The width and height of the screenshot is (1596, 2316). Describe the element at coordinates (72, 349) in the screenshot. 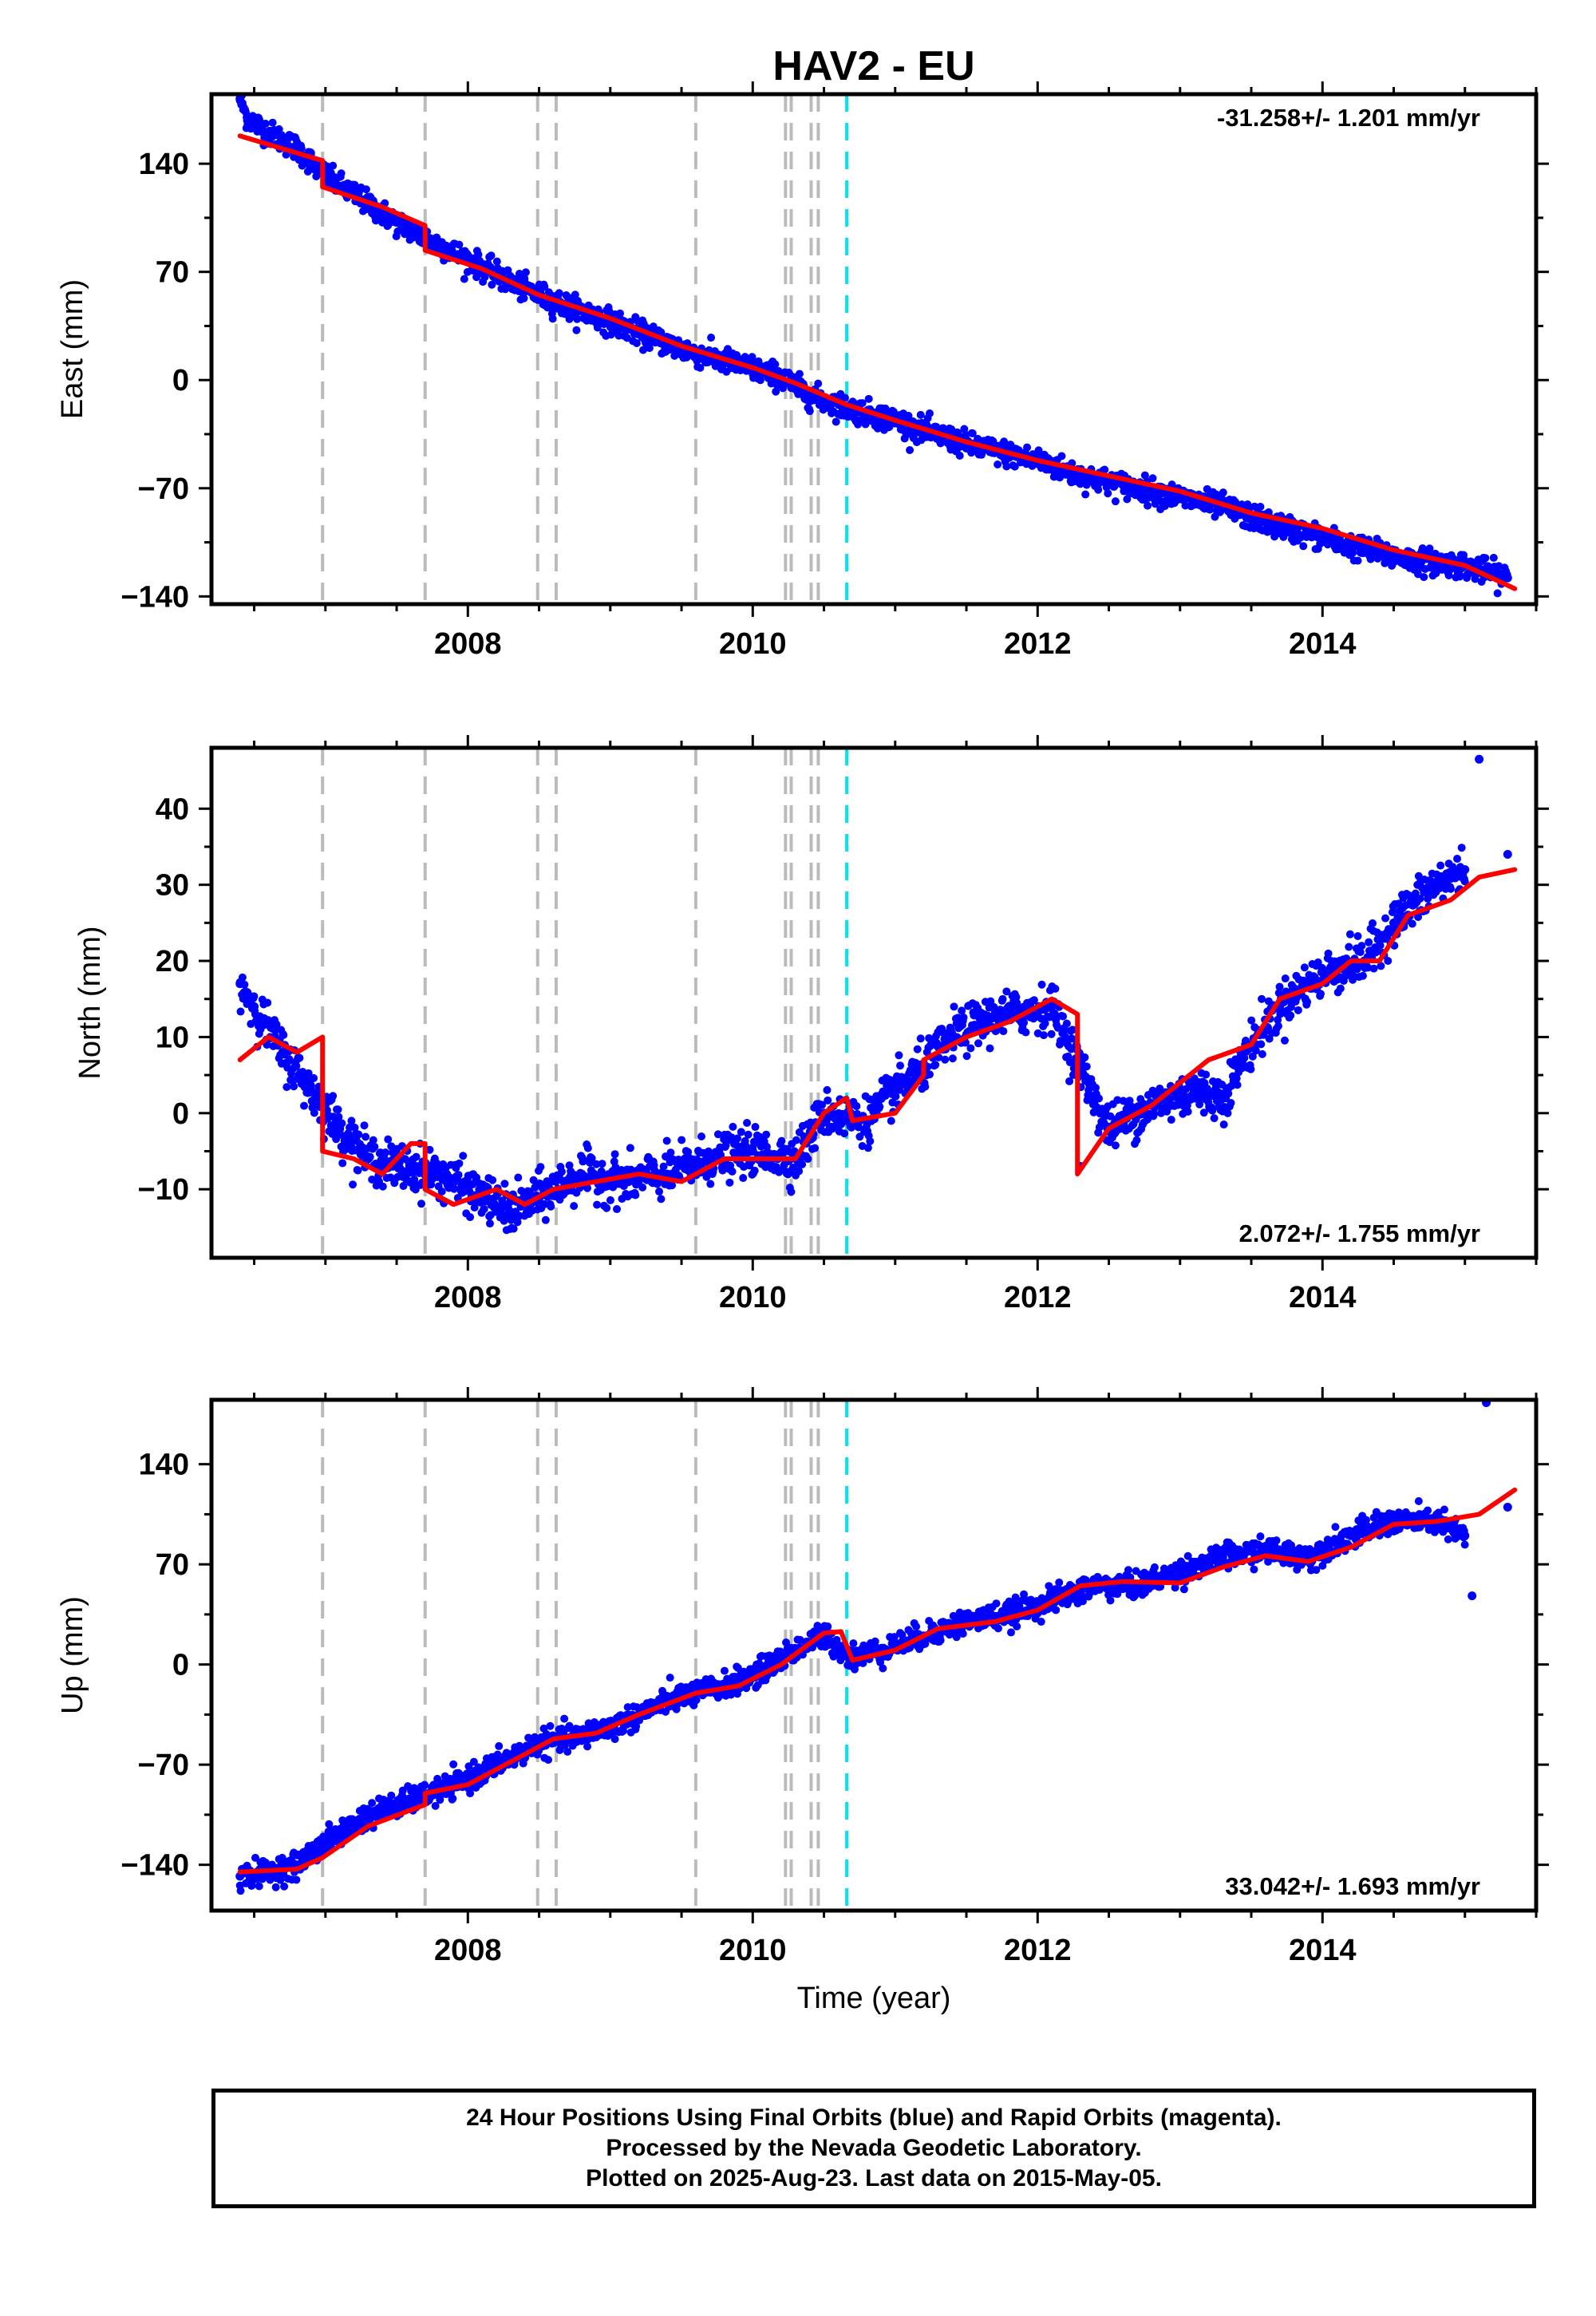

I see `y-axis-label: East (mm)` at that location.